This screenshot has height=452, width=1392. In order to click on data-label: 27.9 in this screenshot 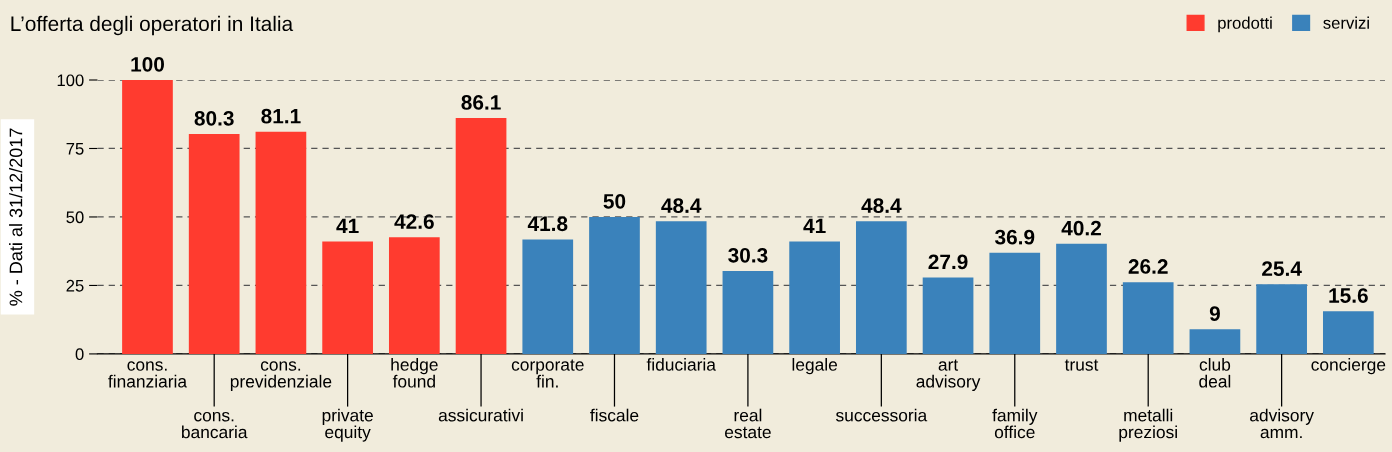, I will do `click(948, 262)`.